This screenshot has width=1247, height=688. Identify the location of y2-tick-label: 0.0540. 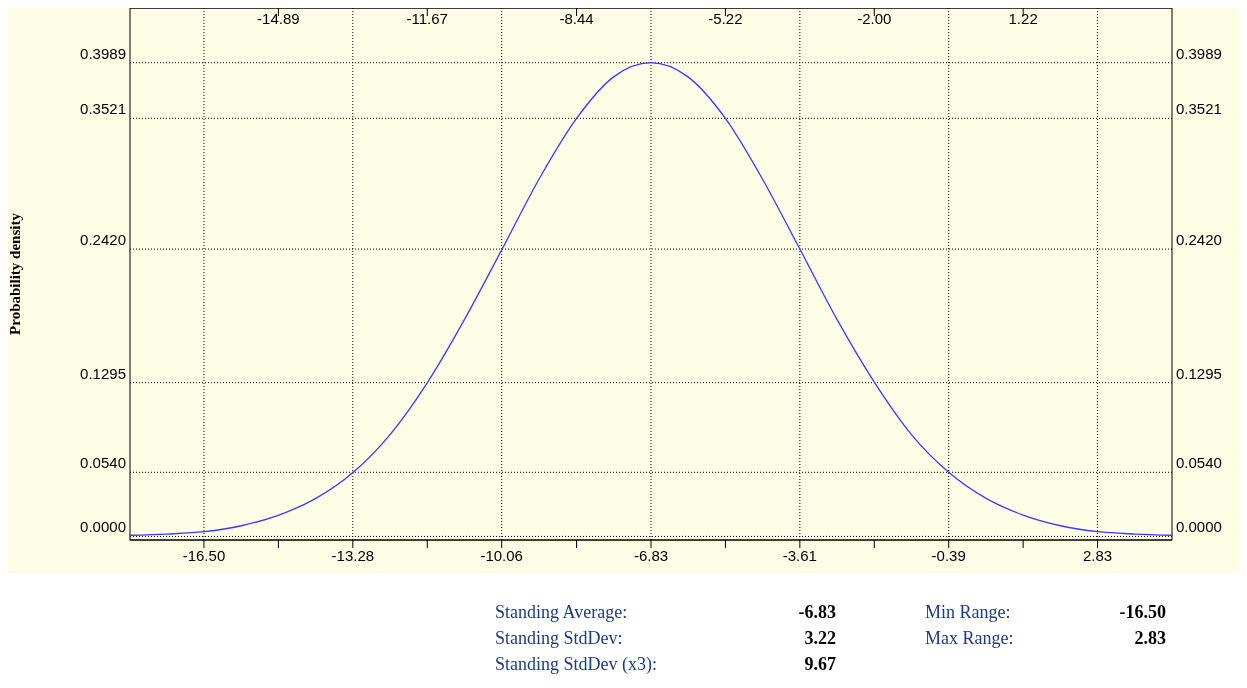
(1199, 463).